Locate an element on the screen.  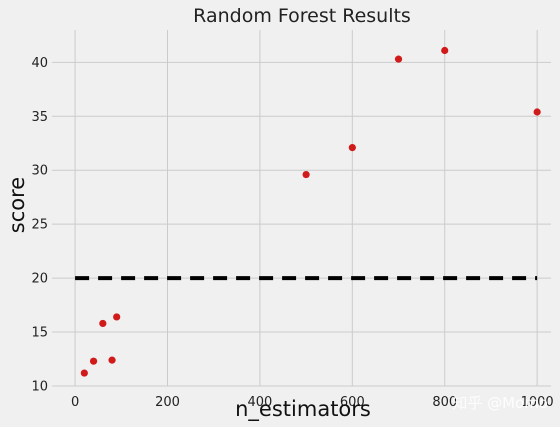
y-tick-label: 10 is located at coordinates (39, 387).